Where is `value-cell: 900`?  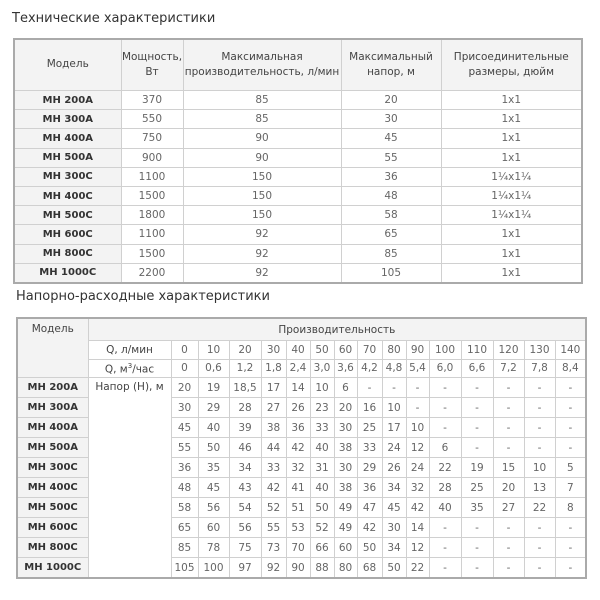 value-cell: 900 is located at coordinates (152, 157).